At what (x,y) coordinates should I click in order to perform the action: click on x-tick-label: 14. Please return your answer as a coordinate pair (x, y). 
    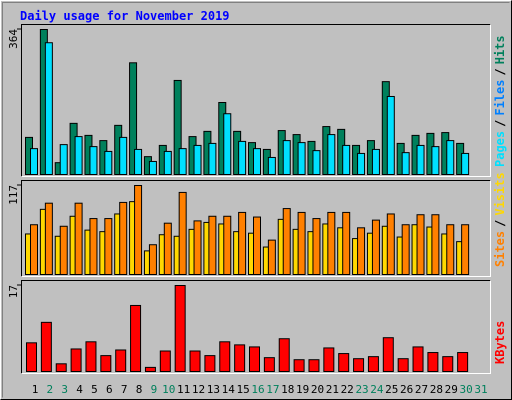
    Looking at the image, I should click on (229, 389).